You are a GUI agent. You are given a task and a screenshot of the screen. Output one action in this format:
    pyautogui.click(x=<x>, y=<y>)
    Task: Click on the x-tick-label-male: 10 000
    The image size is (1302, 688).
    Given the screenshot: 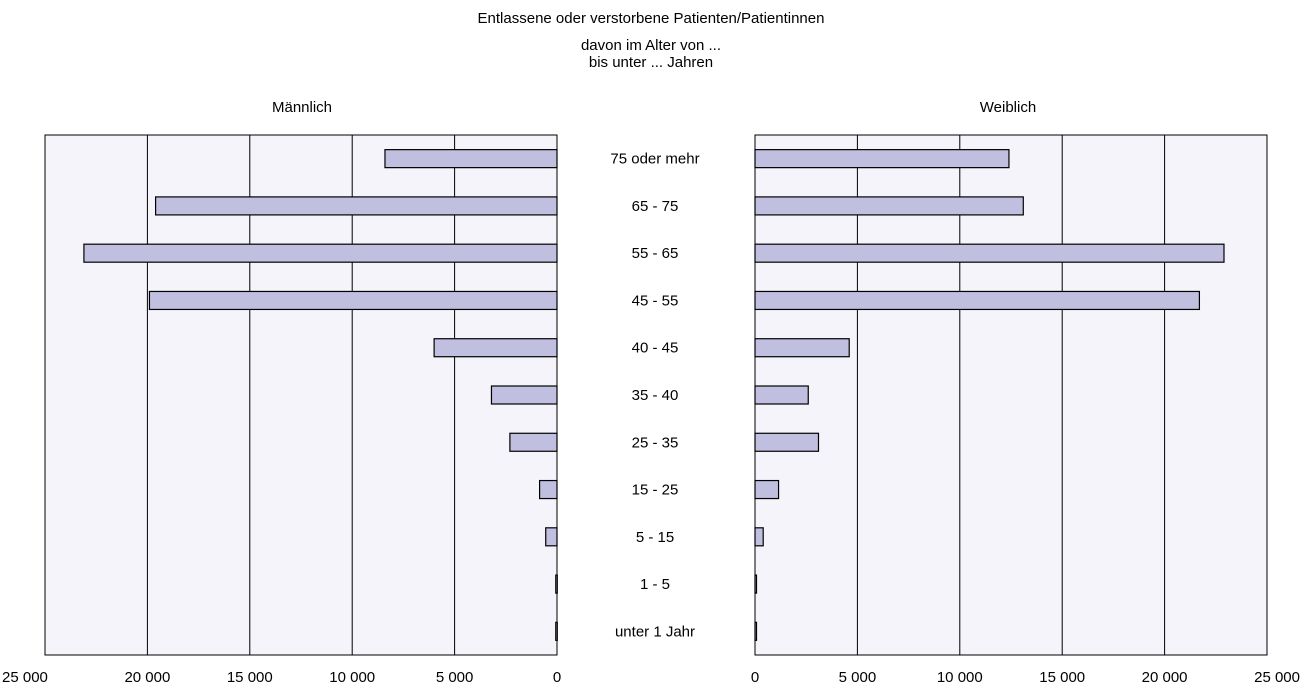 What is the action you would take?
    pyautogui.click(x=352, y=677)
    